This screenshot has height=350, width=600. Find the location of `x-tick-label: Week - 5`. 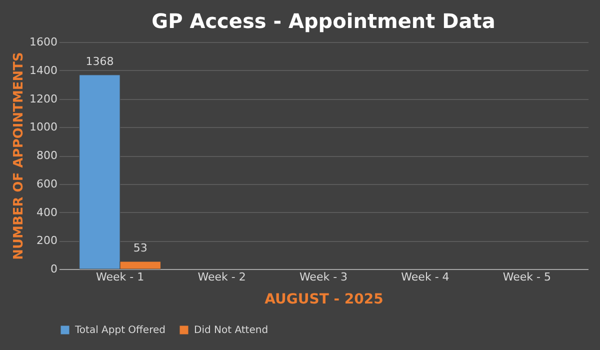

x-tick-label: Week - 5 is located at coordinates (527, 277).